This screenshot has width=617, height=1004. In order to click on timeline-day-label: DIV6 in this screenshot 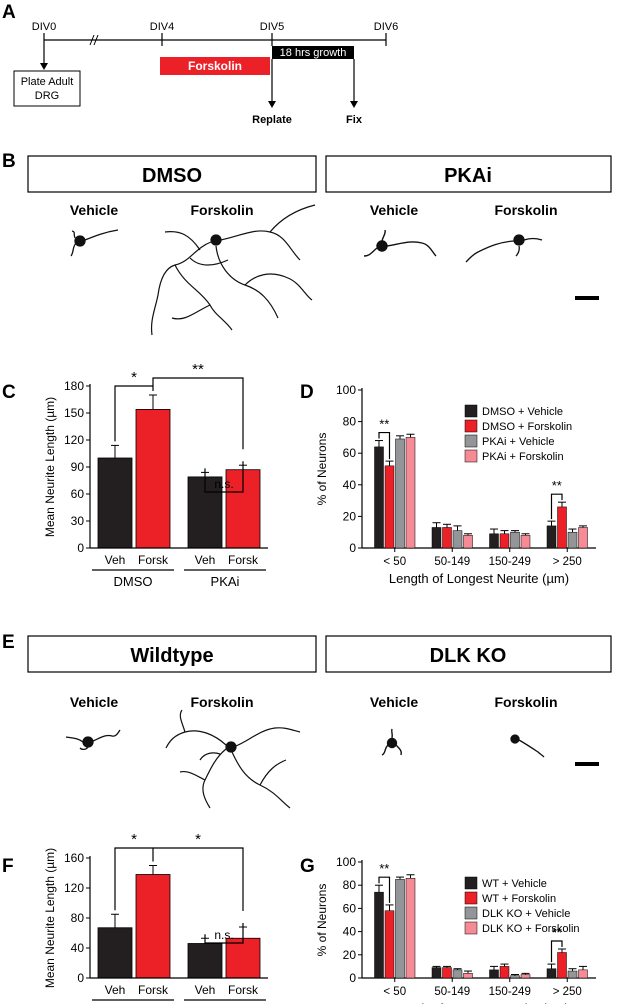, I will do `click(386, 27)`.